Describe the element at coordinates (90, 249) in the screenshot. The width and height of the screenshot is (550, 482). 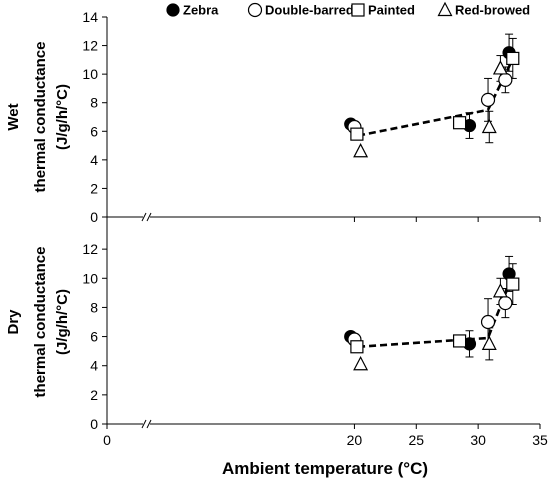
I see `dry-y-tick-label: 12` at that location.